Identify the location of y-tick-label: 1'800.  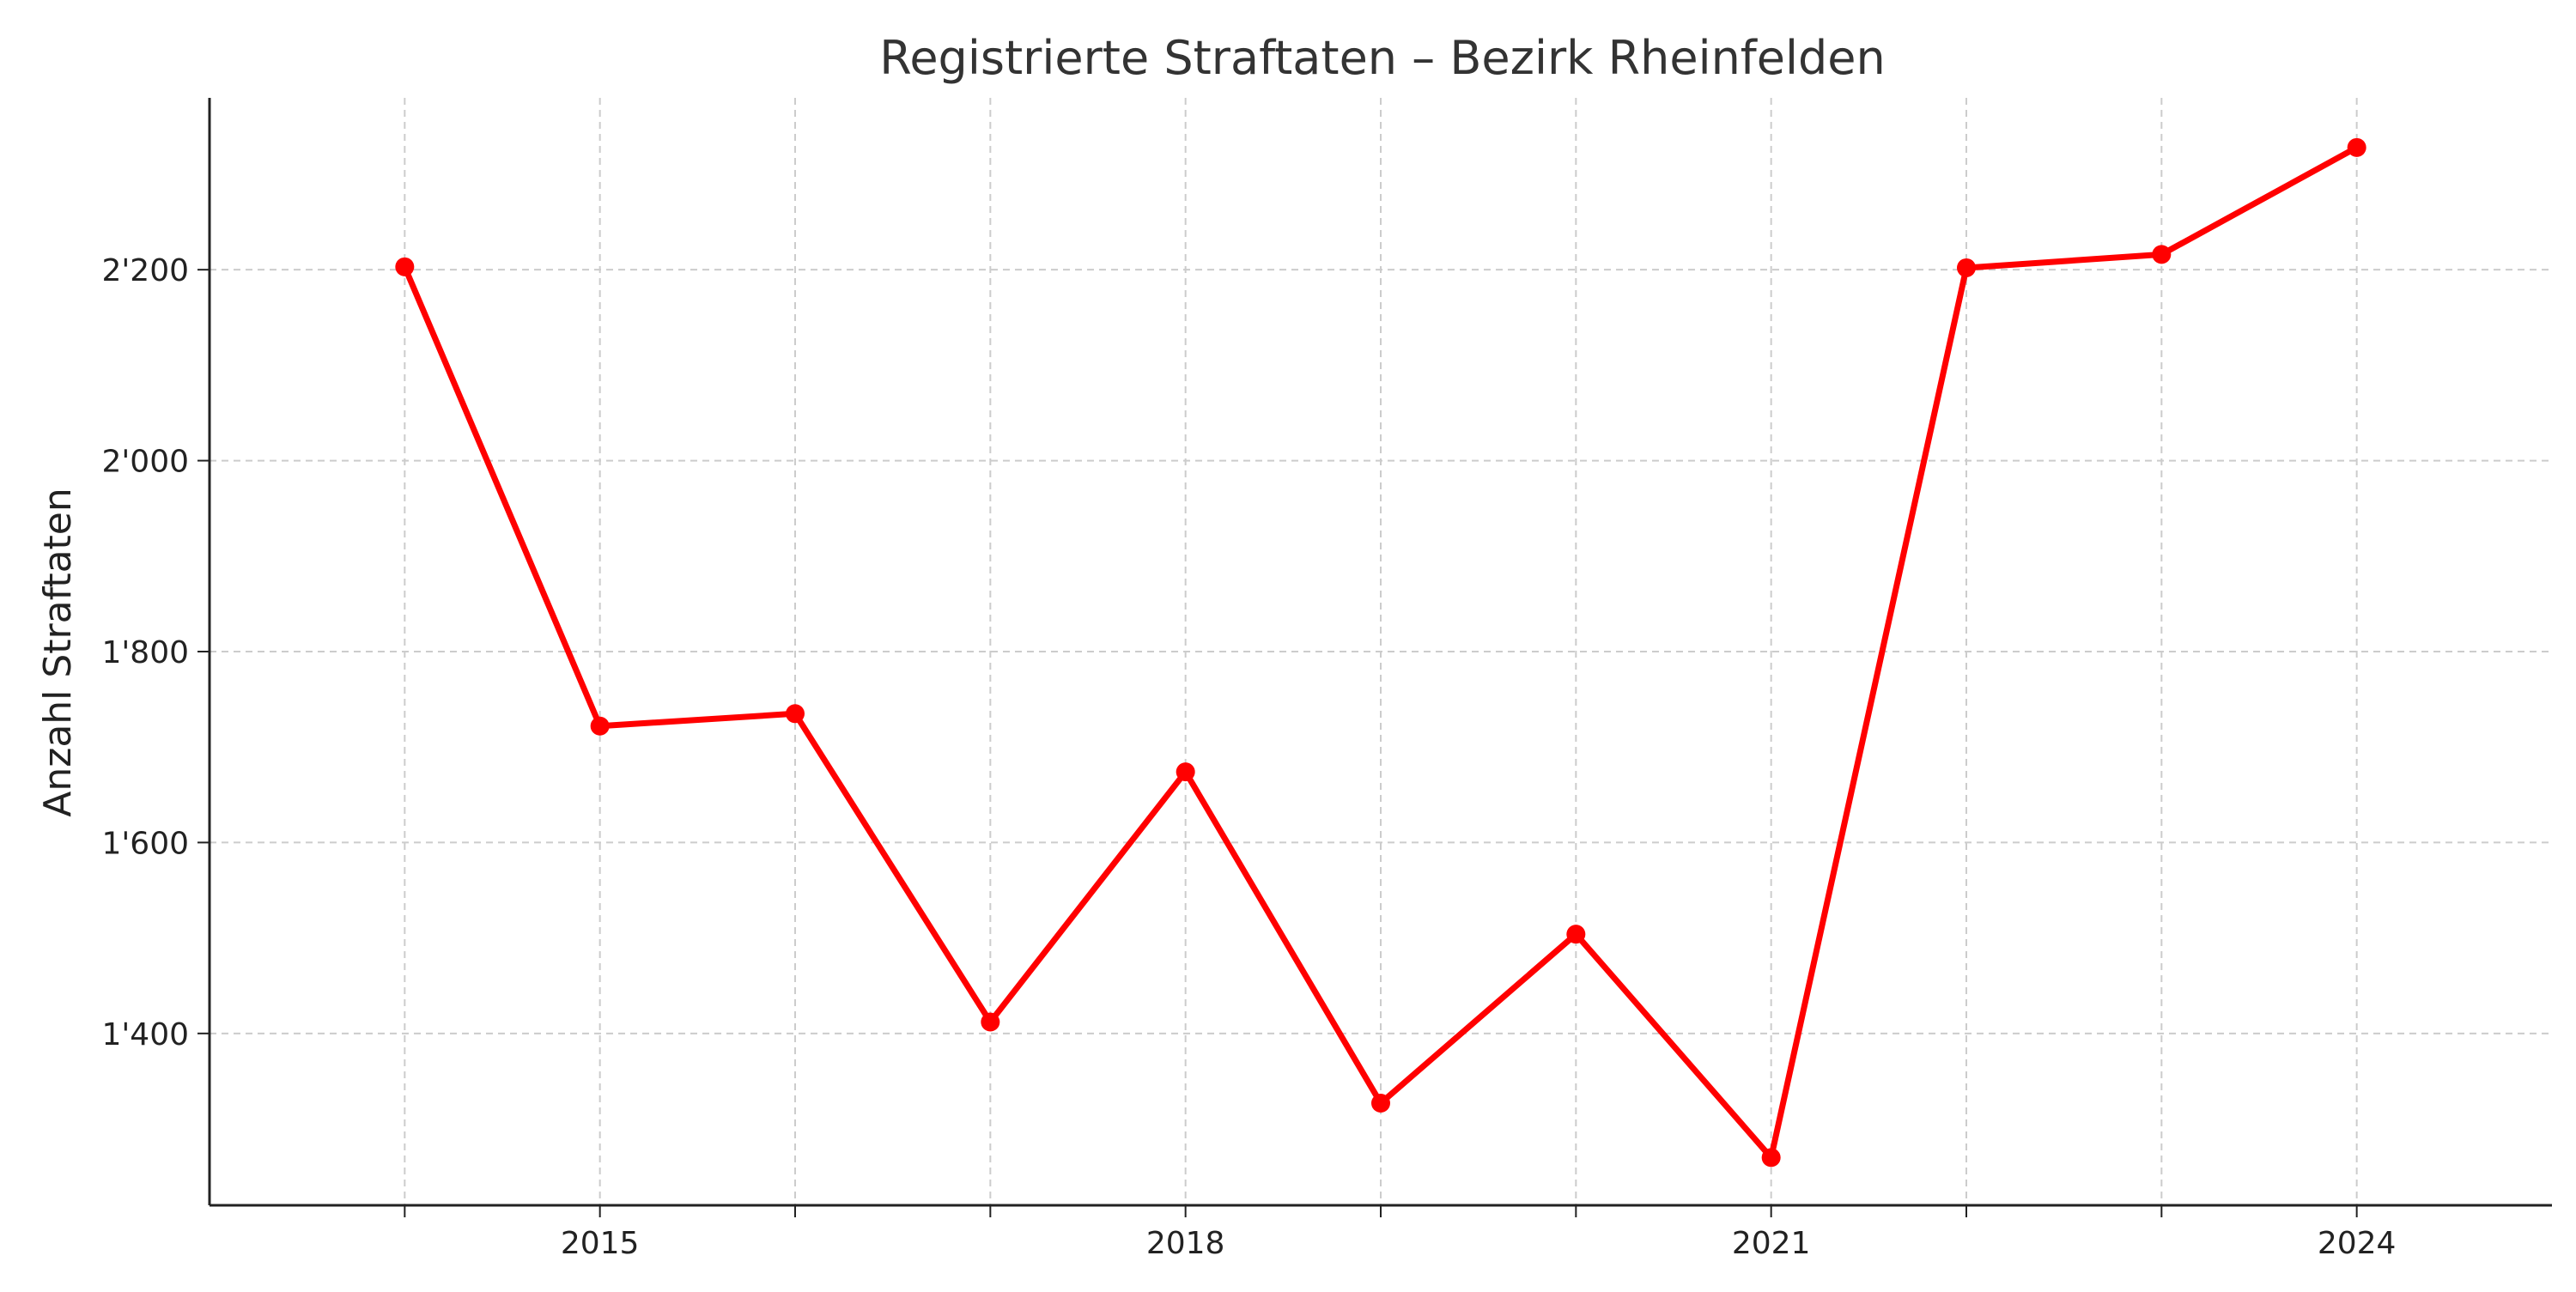
(145, 652).